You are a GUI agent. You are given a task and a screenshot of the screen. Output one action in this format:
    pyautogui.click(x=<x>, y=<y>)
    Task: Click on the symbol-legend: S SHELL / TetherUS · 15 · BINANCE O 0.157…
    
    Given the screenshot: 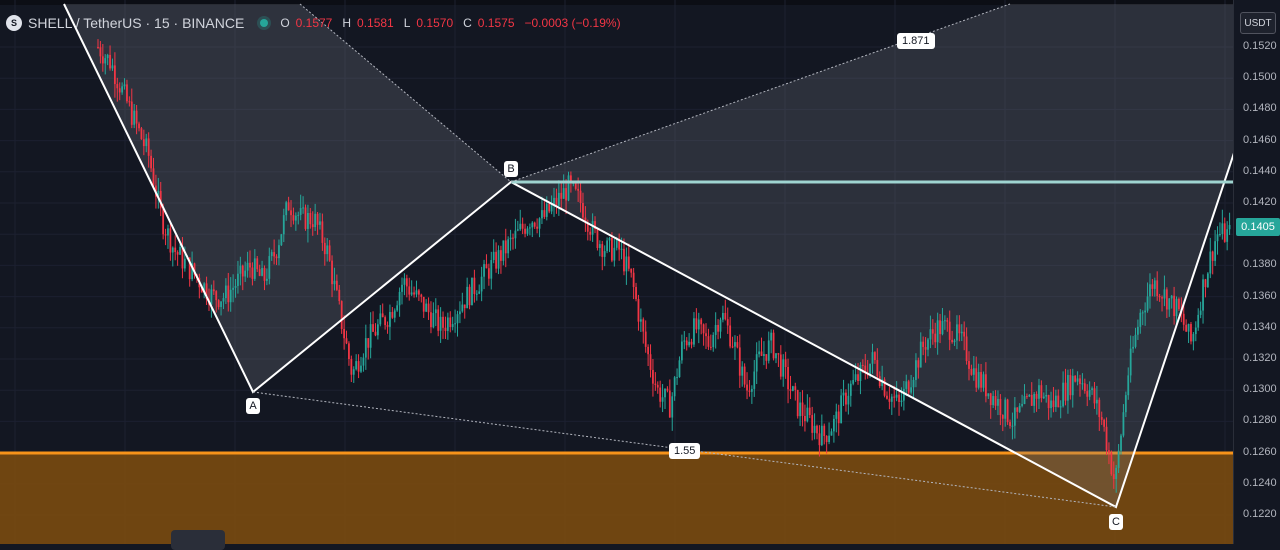 What is the action you would take?
    pyautogui.click(x=315, y=23)
    